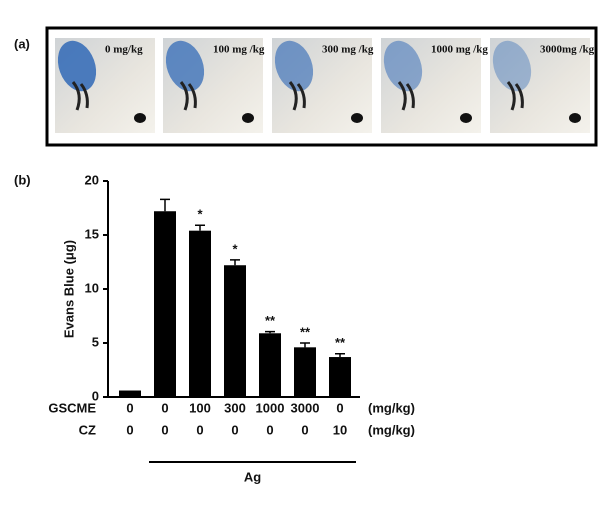 The width and height of the screenshot is (598, 517). What do you see at coordinates (72, 407) in the screenshot?
I see `row-name: GSCME` at bounding box center [72, 407].